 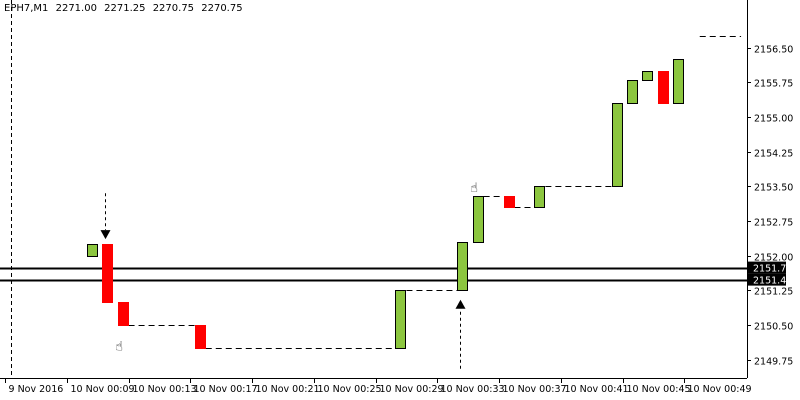 What do you see at coordinates (773, 223) in the screenshot?
I see `y-tick-label: 2152.75` at bounding box center [773, 223].